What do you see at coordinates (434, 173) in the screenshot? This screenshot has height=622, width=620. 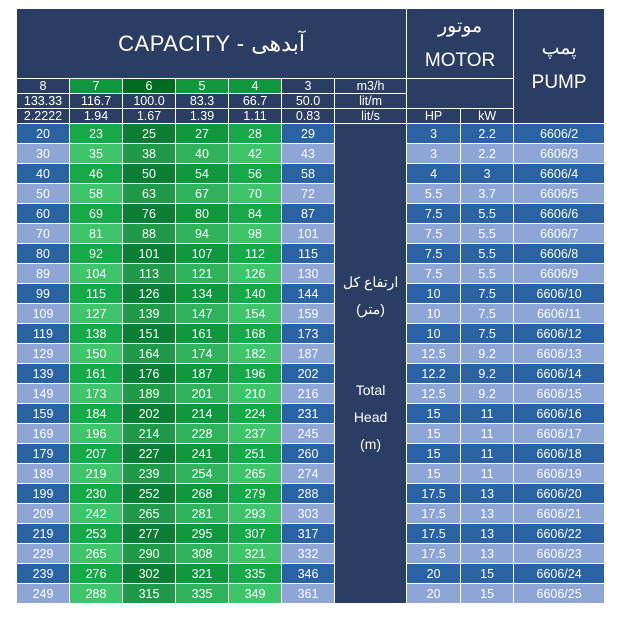 I see `motor-hp-cell: 4` at bounding box center [434, 173].